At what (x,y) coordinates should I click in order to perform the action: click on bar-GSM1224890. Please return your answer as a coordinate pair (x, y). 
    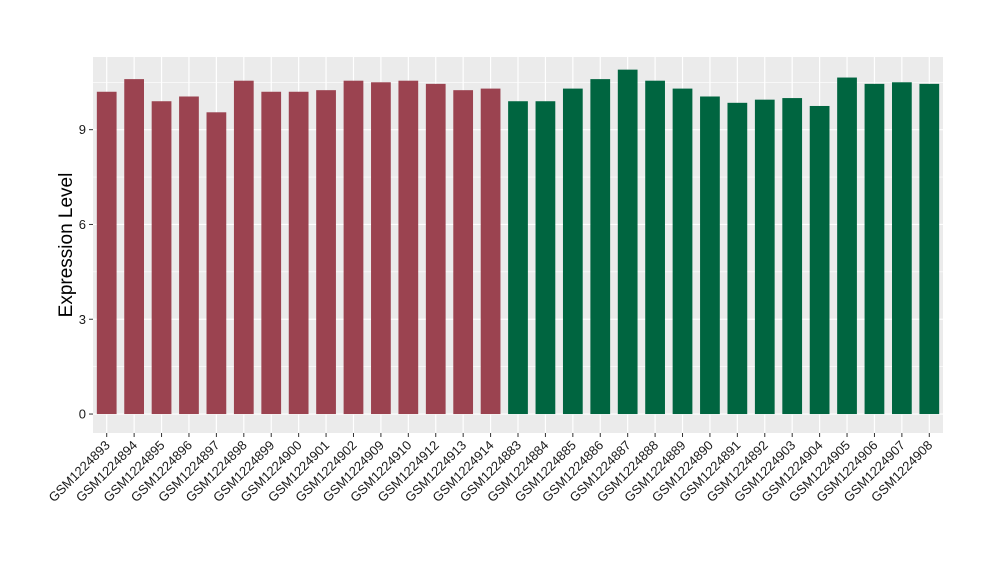
    Looking at the image, I should click on (710, 255).